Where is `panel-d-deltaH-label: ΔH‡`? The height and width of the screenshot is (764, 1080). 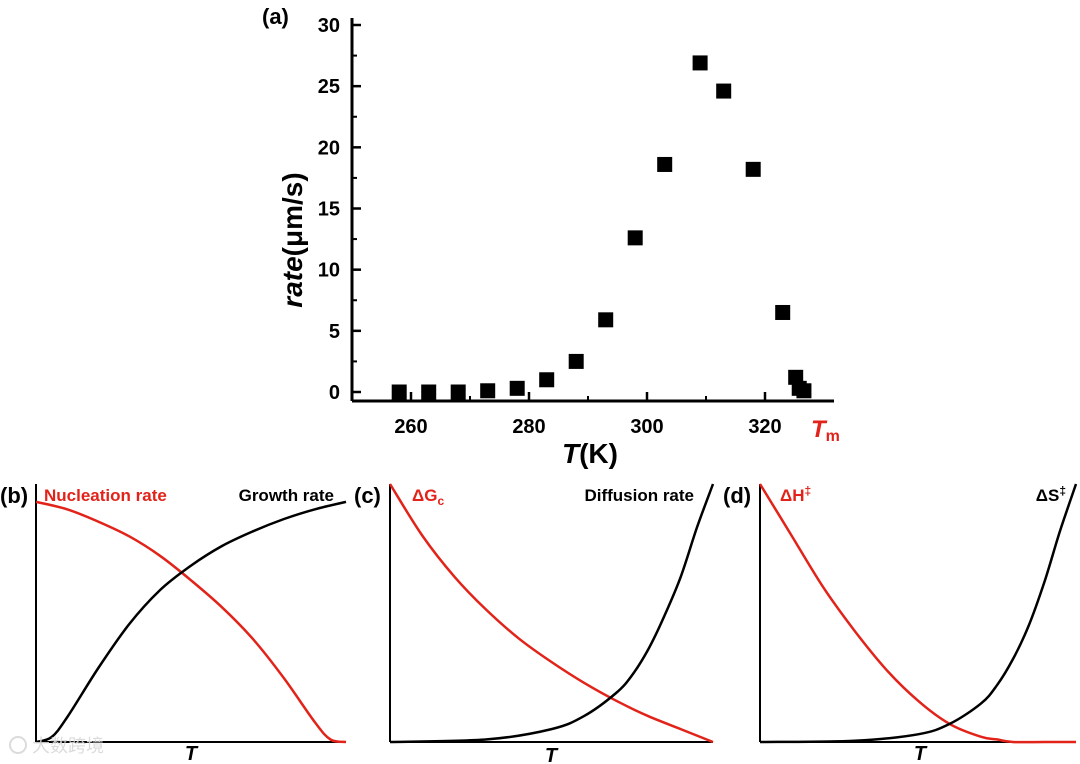 panel-d-deltaH-label: ΔH‡ is located at coordinates (795, 494).